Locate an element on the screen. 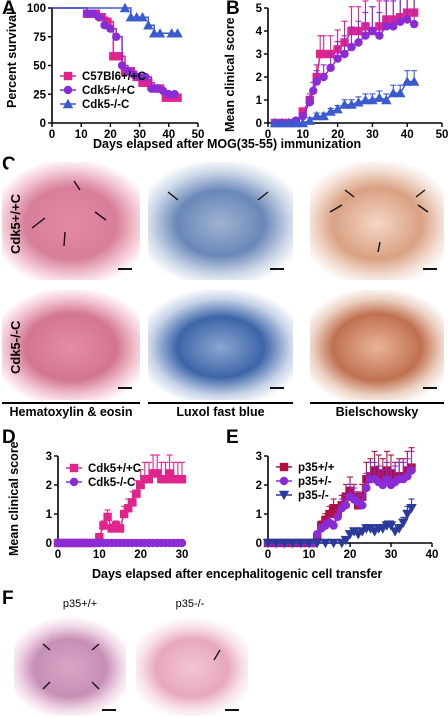 The image size is (448, 718). chart-b: 0 10 20 30 40 50 0 1 2 3 4 5 is located at coordinates (352, 70).